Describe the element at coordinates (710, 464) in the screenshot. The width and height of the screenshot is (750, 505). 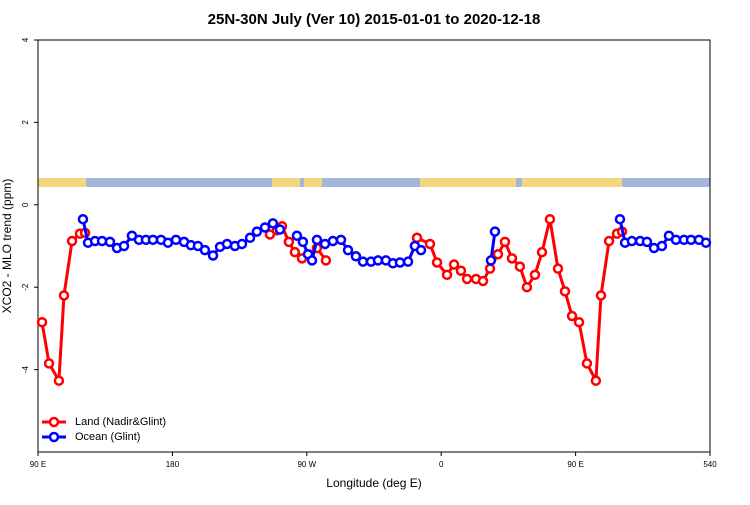
I see `x-tick-label: 540` at that location.